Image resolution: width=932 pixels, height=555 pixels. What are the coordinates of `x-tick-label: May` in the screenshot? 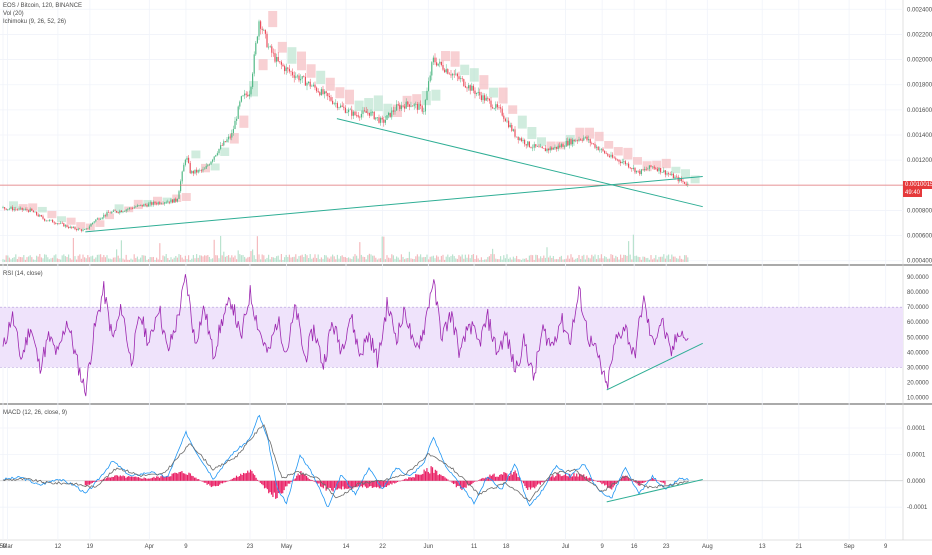 It's located at (286, 547).